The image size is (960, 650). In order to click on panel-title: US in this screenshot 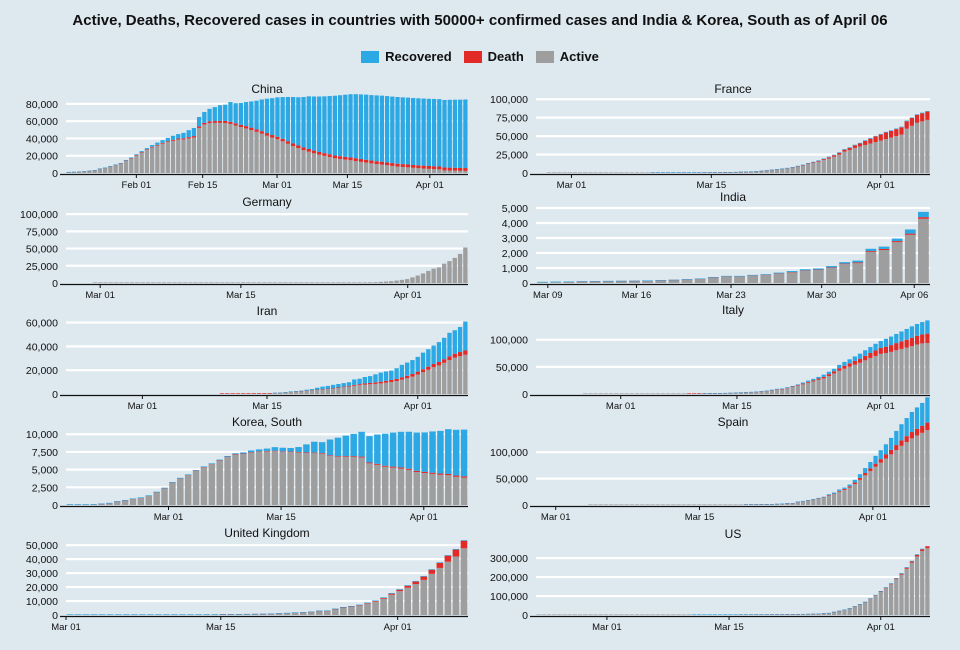, I will do `click(733, 534)`.